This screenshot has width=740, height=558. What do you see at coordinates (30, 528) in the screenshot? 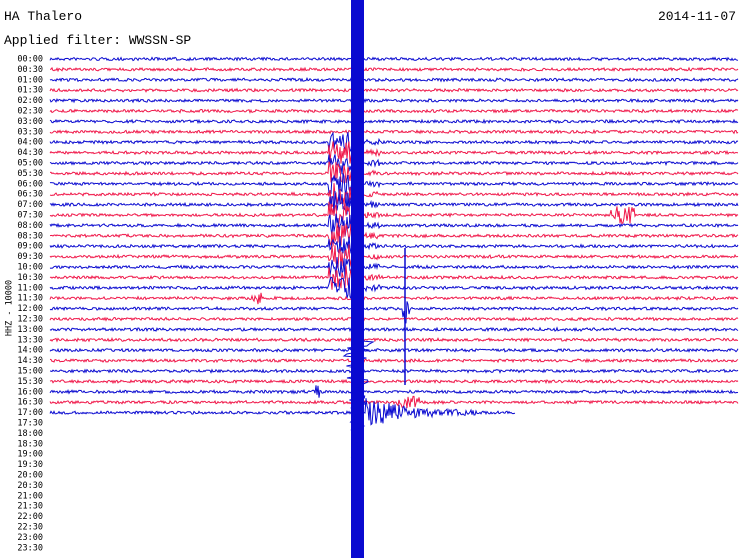
I see `row-label: 22:30` at bounding box center [30, 528].